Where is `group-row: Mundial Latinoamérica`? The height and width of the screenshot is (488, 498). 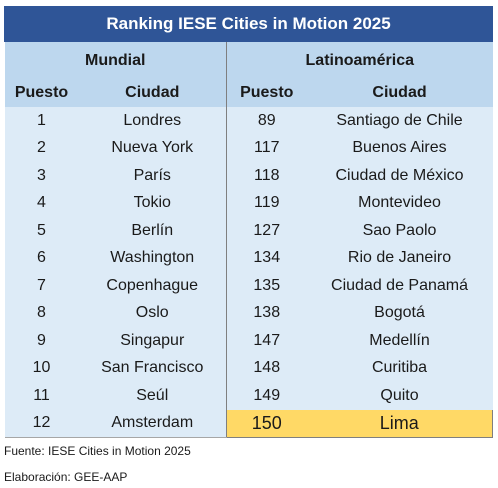 group-row: Mundial Latinoamérica is located at coordinates (248, 60).